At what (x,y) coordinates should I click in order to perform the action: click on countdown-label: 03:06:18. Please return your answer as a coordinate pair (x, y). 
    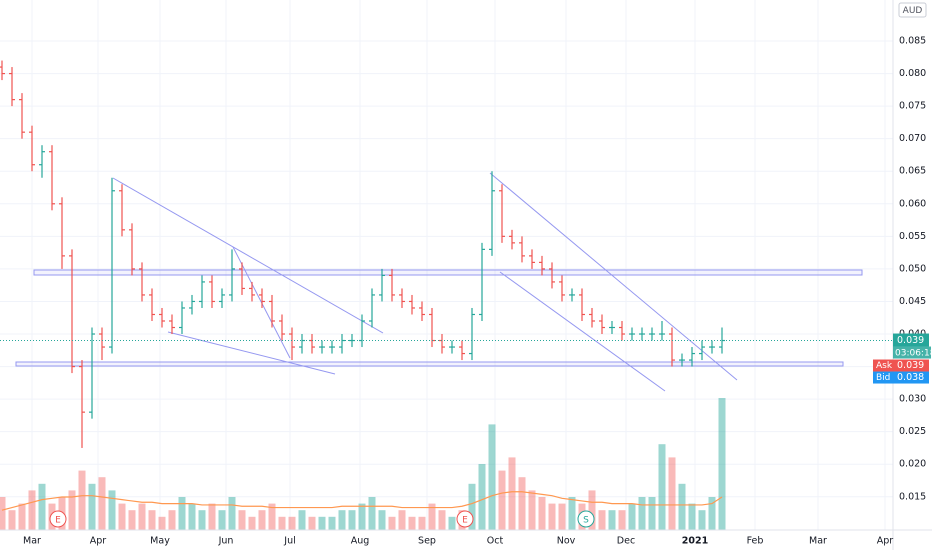
    Looking at the image, I should click on (913, 354).